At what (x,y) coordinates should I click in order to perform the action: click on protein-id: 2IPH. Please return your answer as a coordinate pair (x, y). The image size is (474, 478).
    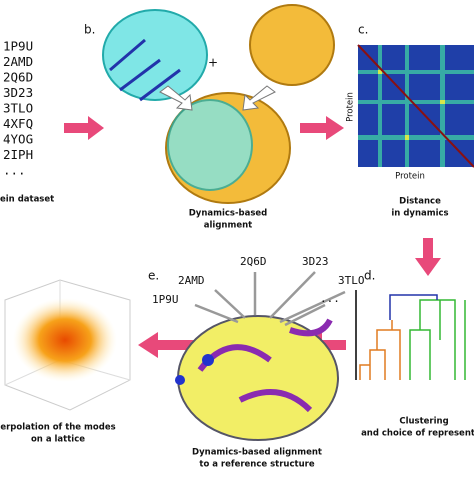
    Looking at the image, I should click on (18, 154).